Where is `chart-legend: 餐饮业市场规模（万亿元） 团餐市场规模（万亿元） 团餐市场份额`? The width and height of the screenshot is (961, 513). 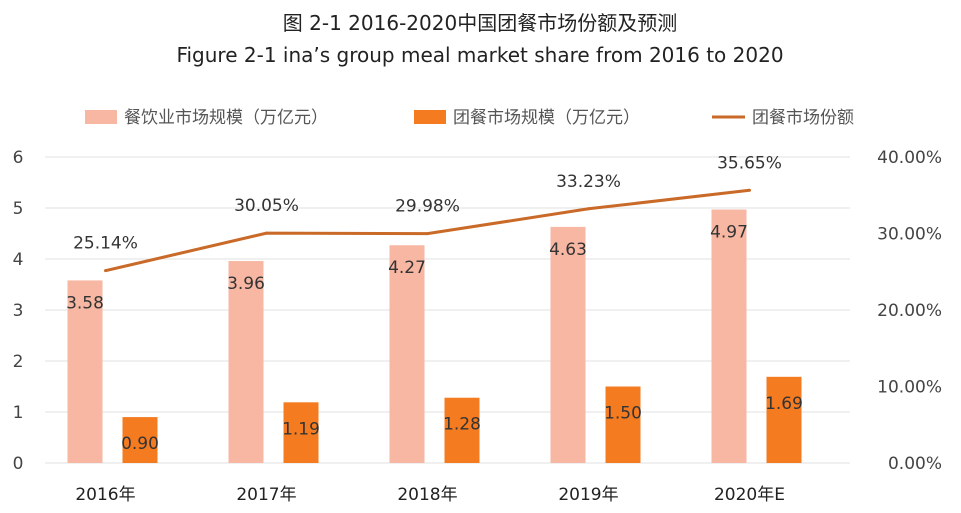 chart-legend: 餐饮业市场规模（万亿元） 团餐市场规模（万亿元） 团餐市场份额 is located at coordinates (469, 118).